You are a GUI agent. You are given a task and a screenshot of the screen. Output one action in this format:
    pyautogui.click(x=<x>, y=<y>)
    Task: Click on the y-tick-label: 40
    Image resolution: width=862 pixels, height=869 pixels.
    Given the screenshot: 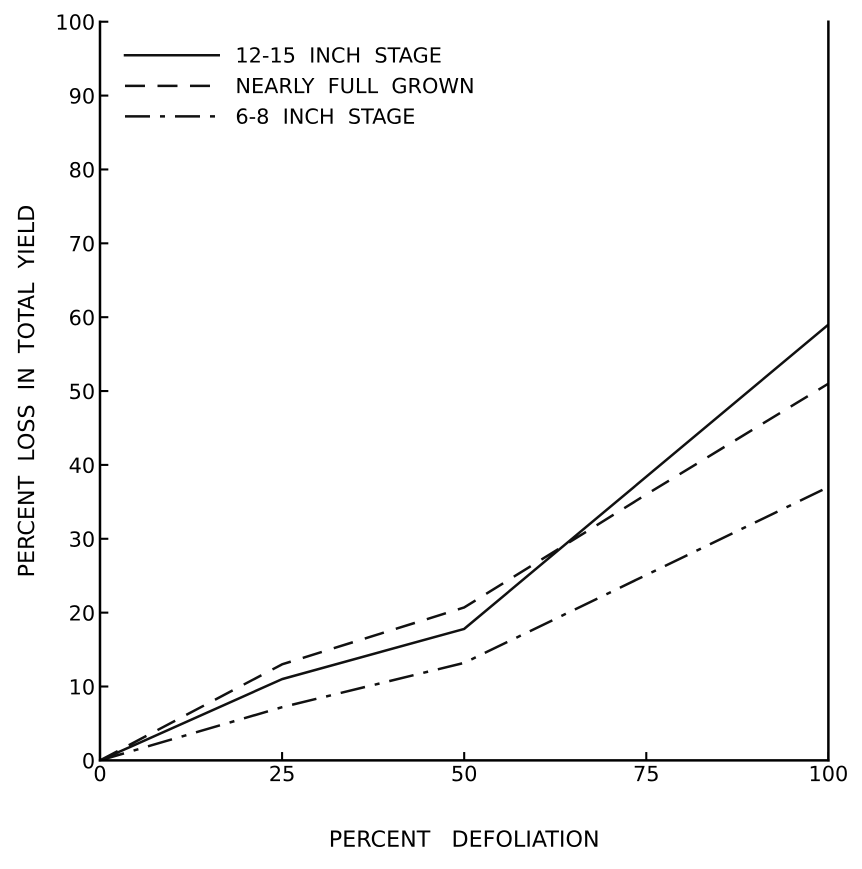 What is the action you would take?
    pyautogui.click(x=82, y=465)
    